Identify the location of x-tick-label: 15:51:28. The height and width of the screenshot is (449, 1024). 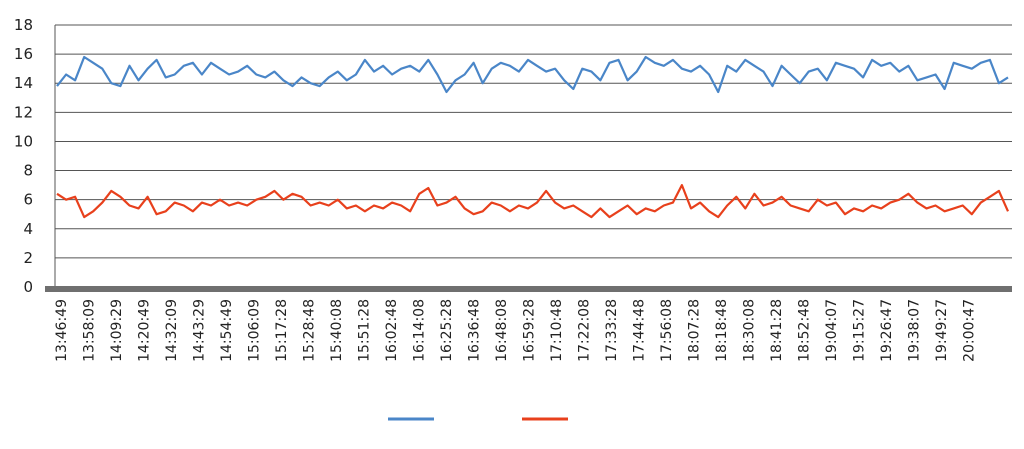
(365, 330).